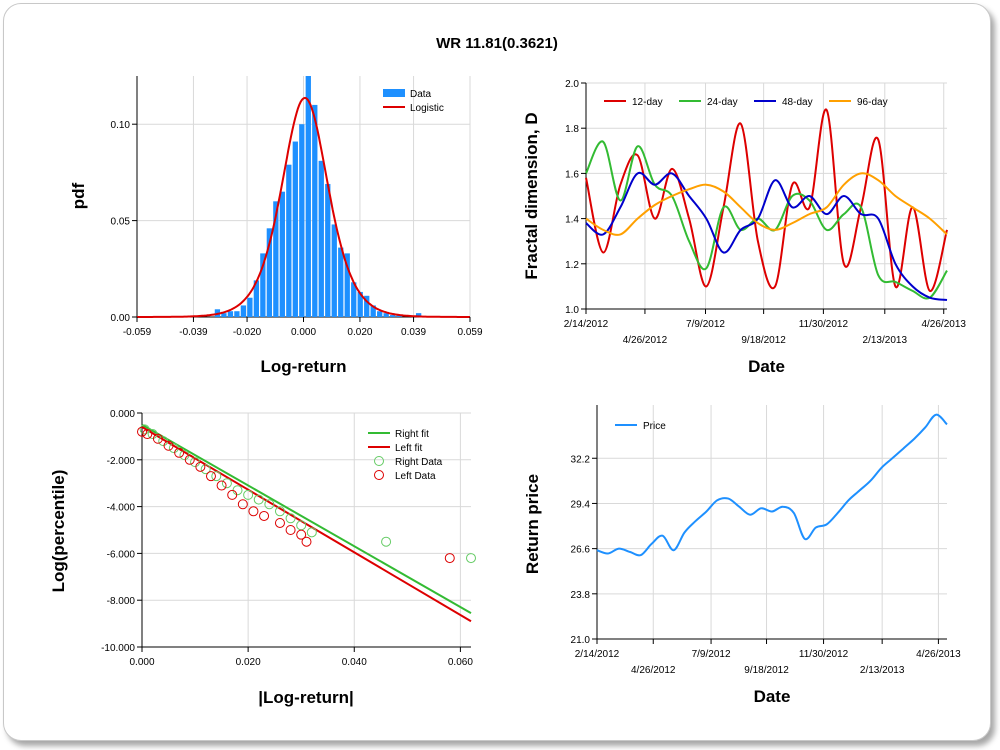 This screenshot has width=1000, height=750. Describe the element at coordinates (722, 102) in the screenshot. I see `legend-label: 24-day` at that location.